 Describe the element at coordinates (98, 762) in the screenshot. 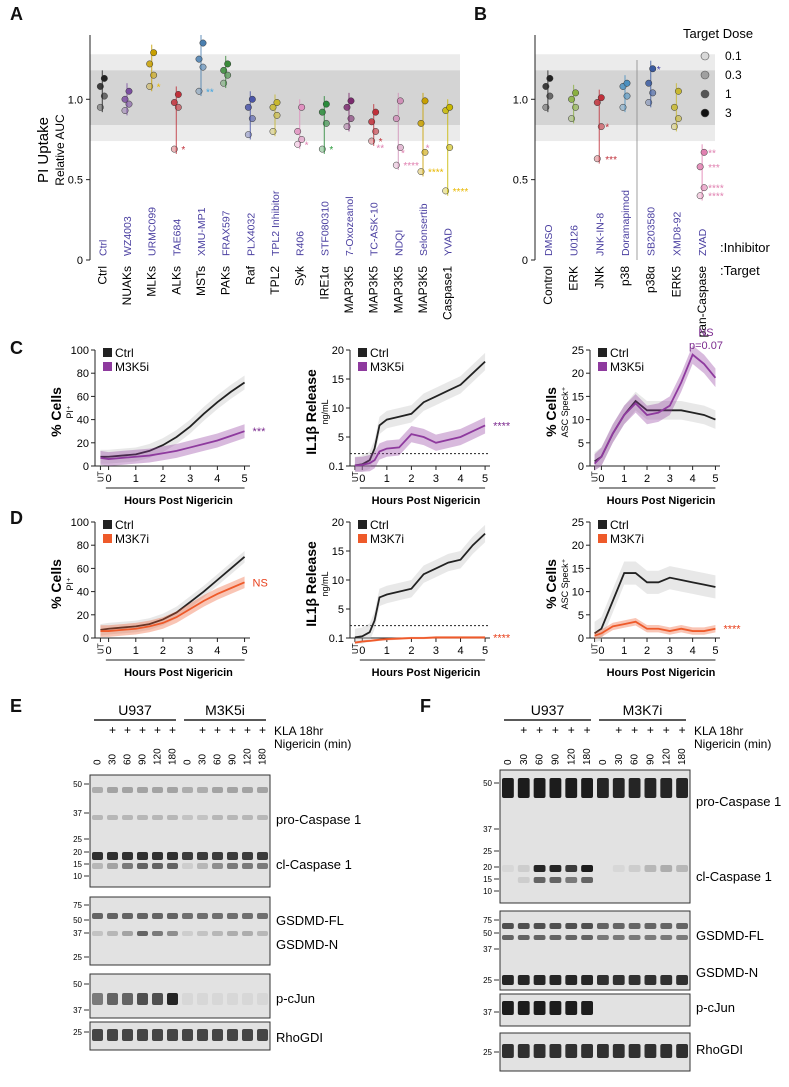

I see `lane-time: 0` at that location.